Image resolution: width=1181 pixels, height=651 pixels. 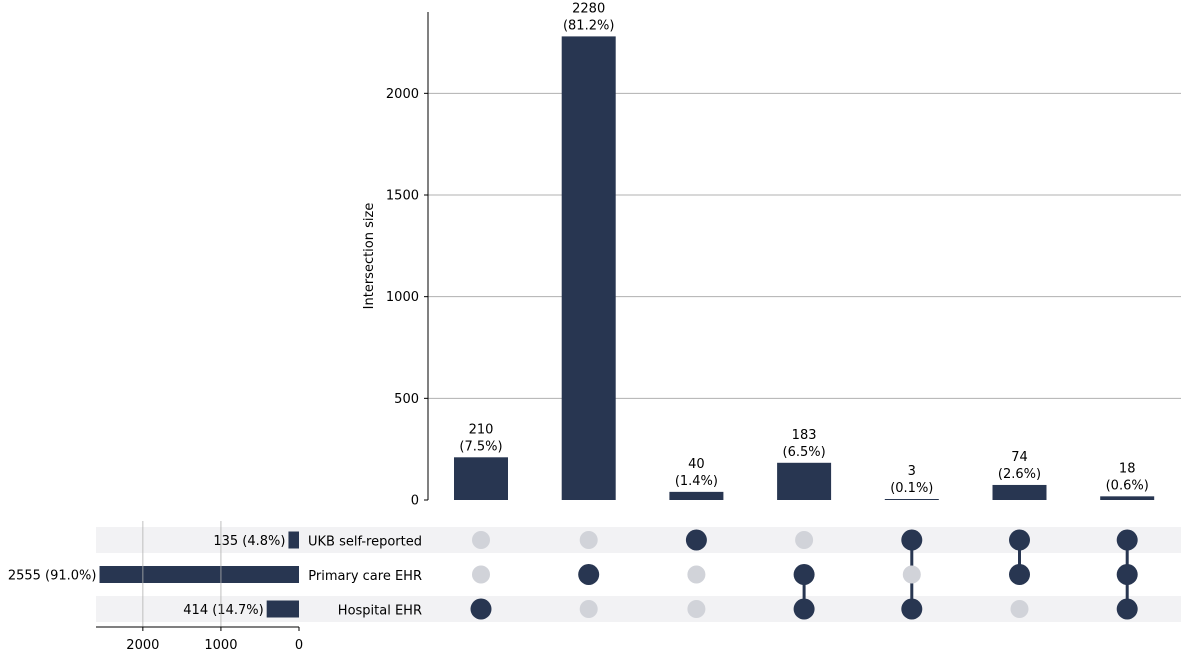 What do you see at coordinates (249, 541) in the screenshot?
I see `set-size-label: 135 (4.8%)` at bounding box center [249, 541].